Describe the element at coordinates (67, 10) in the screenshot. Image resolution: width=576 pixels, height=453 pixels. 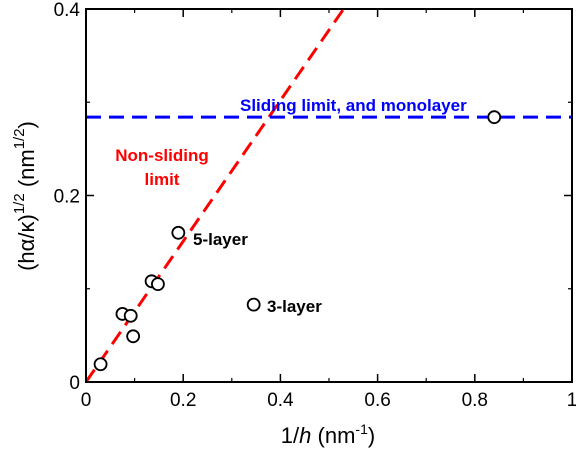
I see `y-tick-label: 0.4` at that location.